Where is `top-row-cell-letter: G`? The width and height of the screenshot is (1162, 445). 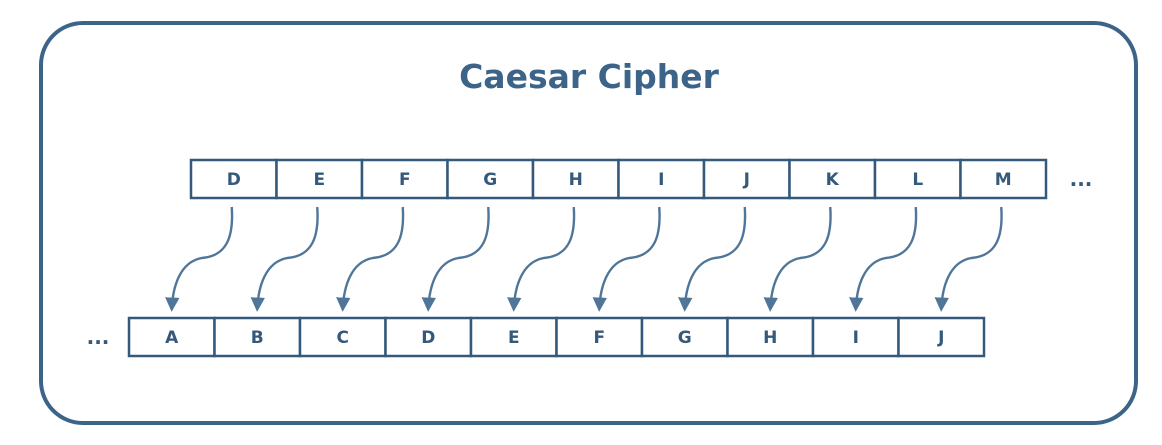
top-row-cell-letter: G is located at coordinates (490, 180).